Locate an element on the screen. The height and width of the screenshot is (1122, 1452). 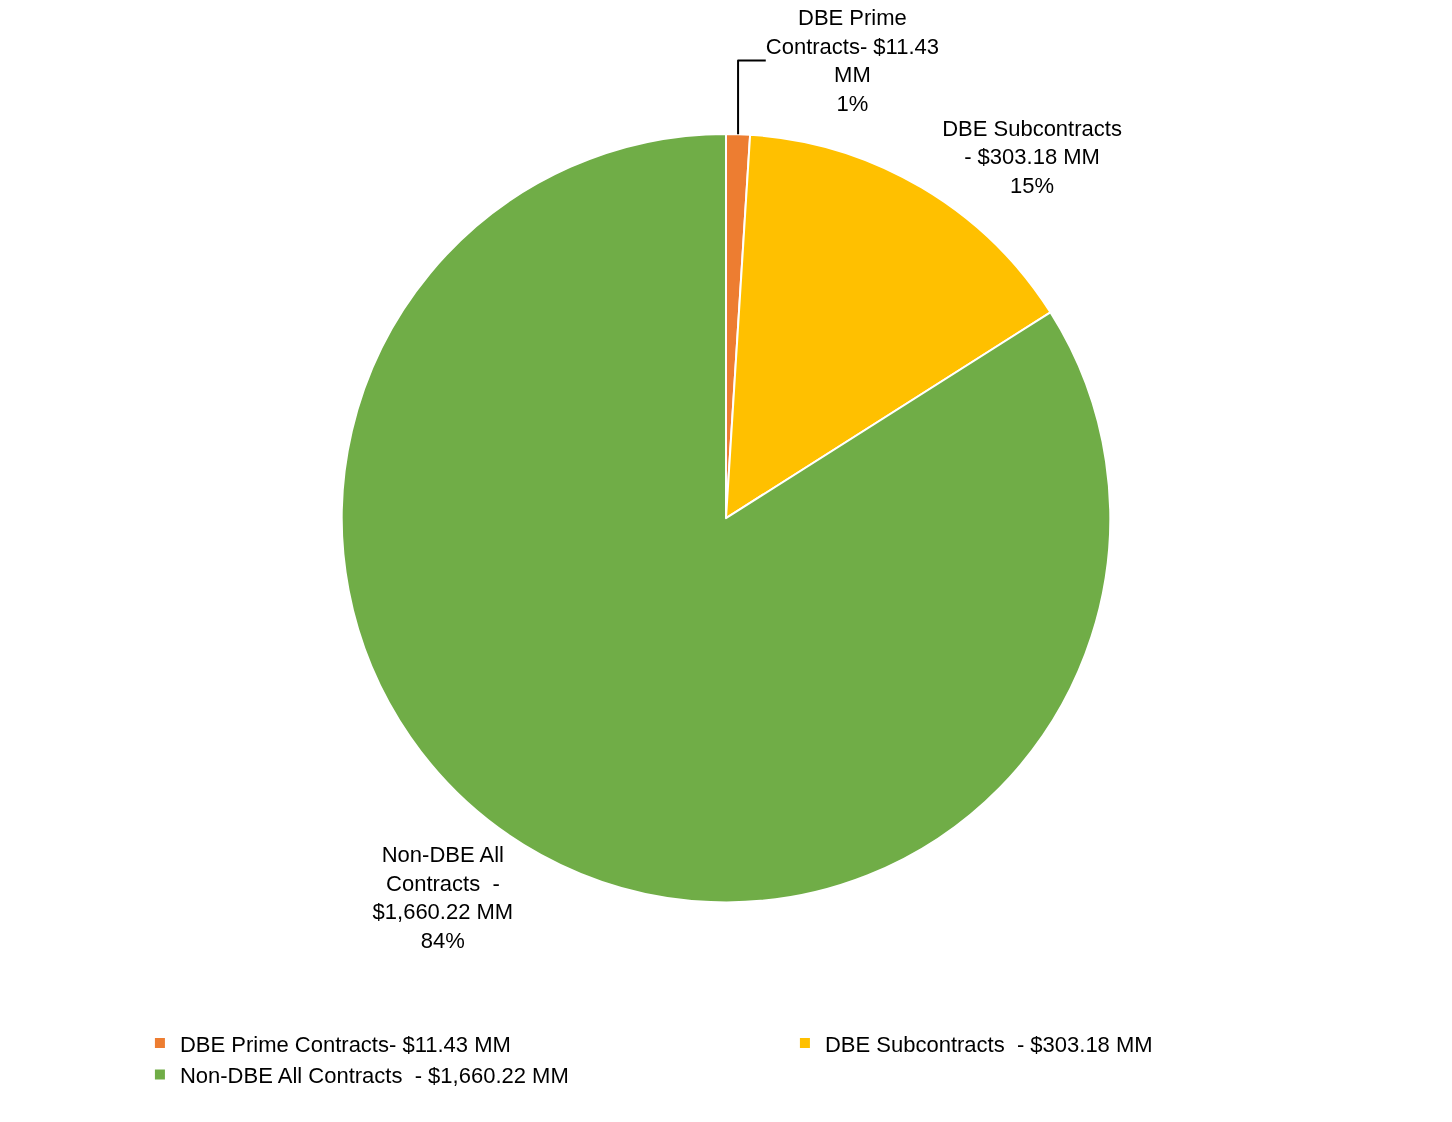
slice-label: DBE Prime Contracts- $11.43 MM is located at coordinates (852, 46).